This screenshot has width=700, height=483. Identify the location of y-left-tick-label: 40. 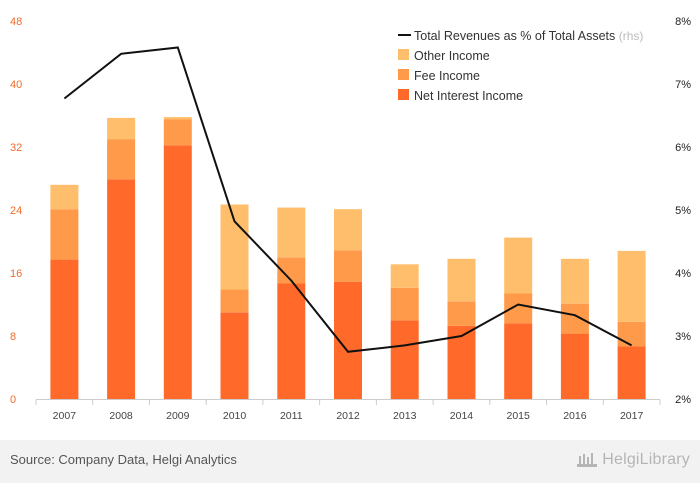
(16, 85).